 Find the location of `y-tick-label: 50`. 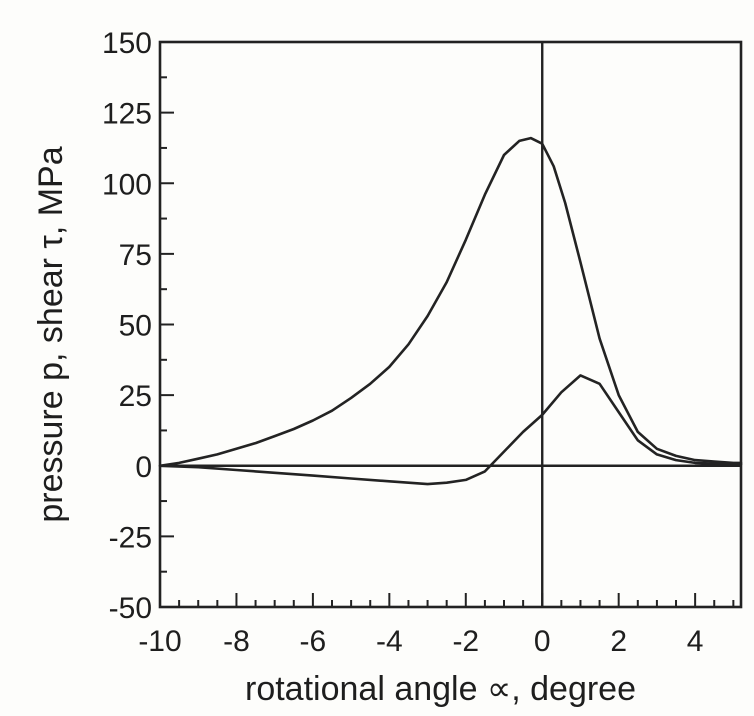

y-tick-label: 50 is located at coordinates (135, 326).